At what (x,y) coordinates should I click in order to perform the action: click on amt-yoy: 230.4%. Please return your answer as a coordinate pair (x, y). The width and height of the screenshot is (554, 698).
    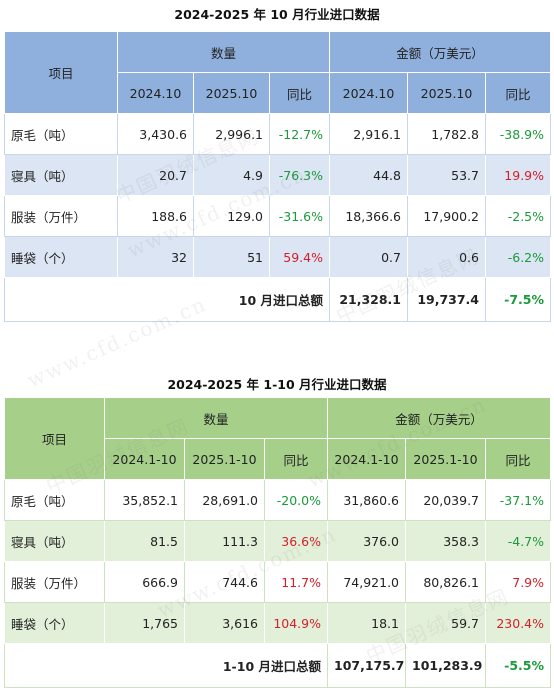
    Looking at the image, I should click on (518, 623).